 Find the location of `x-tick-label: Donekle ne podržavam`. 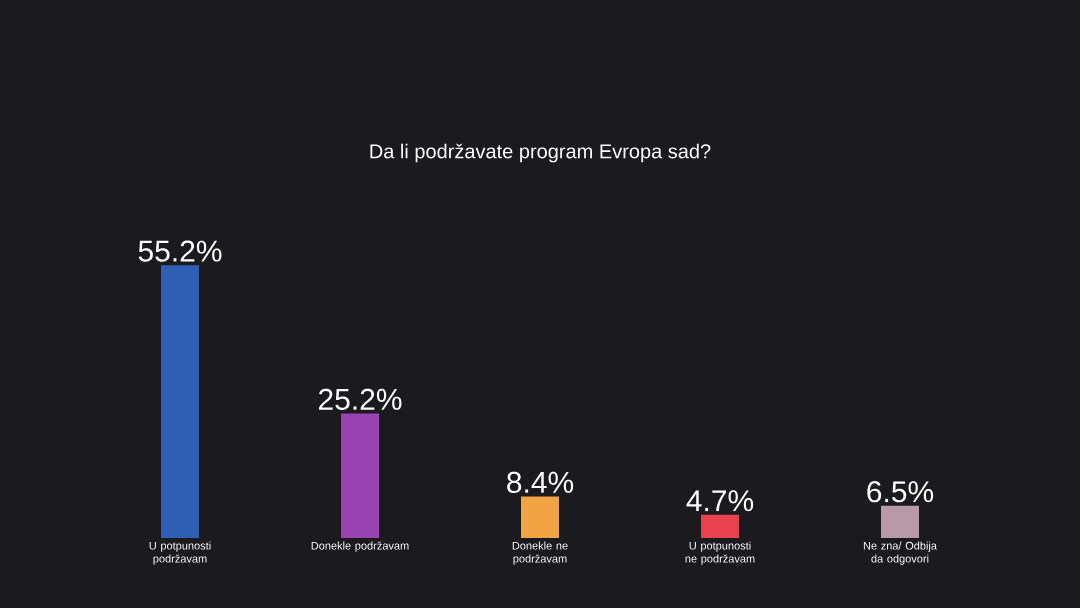

x-tick-label: Donekle ne podržavam is located at coordinates (540, 553).